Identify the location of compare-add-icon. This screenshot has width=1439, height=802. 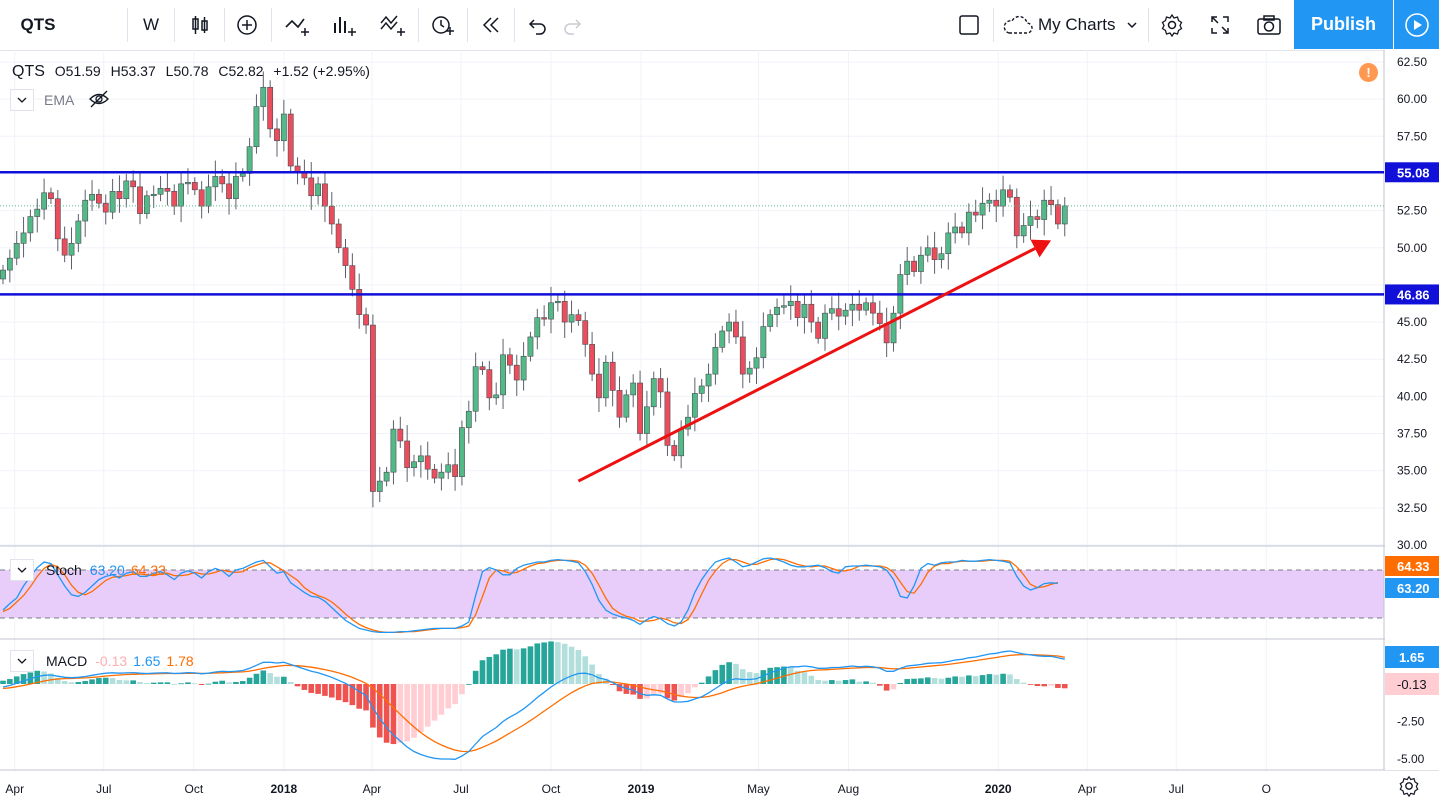
(247, 25).